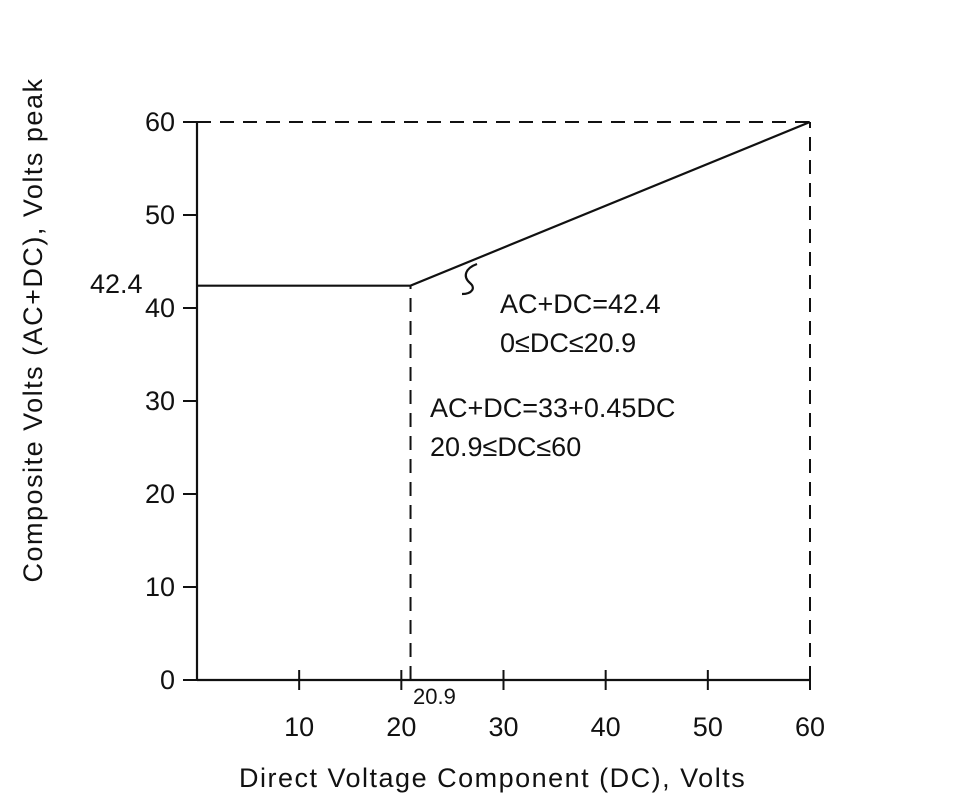 The image size is (975, 800). Describe the element at coordinates (505, 447) in the screenshot. I see `annotation-slope-line-2: 20.9≤DC≤60` at that location.